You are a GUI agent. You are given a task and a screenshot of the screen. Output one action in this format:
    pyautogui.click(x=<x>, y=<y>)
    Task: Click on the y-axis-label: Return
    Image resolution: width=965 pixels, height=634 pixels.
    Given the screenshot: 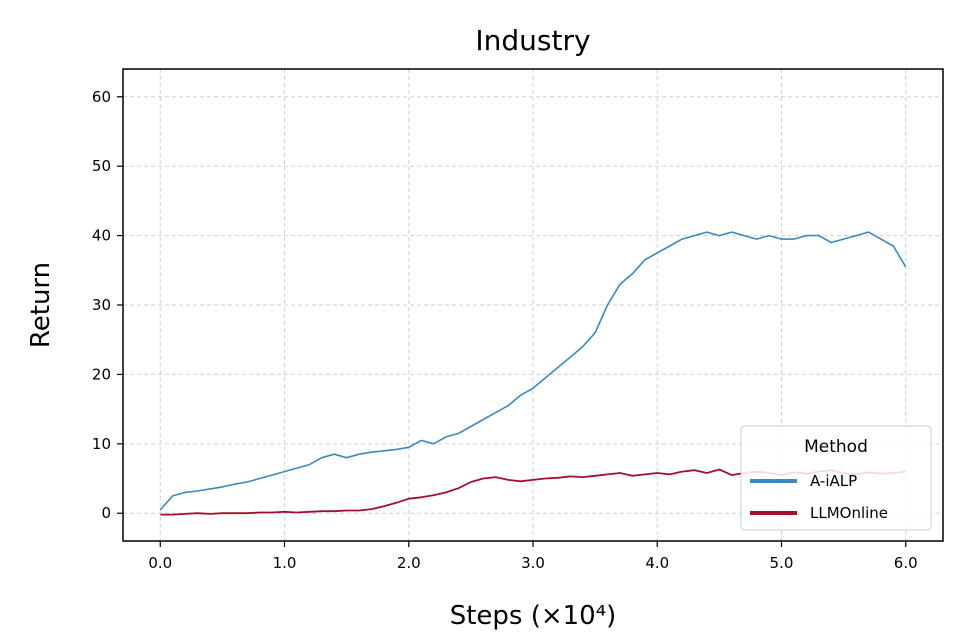 What is the action you would take?
    pyautogui.click(x=41, y=305)
    